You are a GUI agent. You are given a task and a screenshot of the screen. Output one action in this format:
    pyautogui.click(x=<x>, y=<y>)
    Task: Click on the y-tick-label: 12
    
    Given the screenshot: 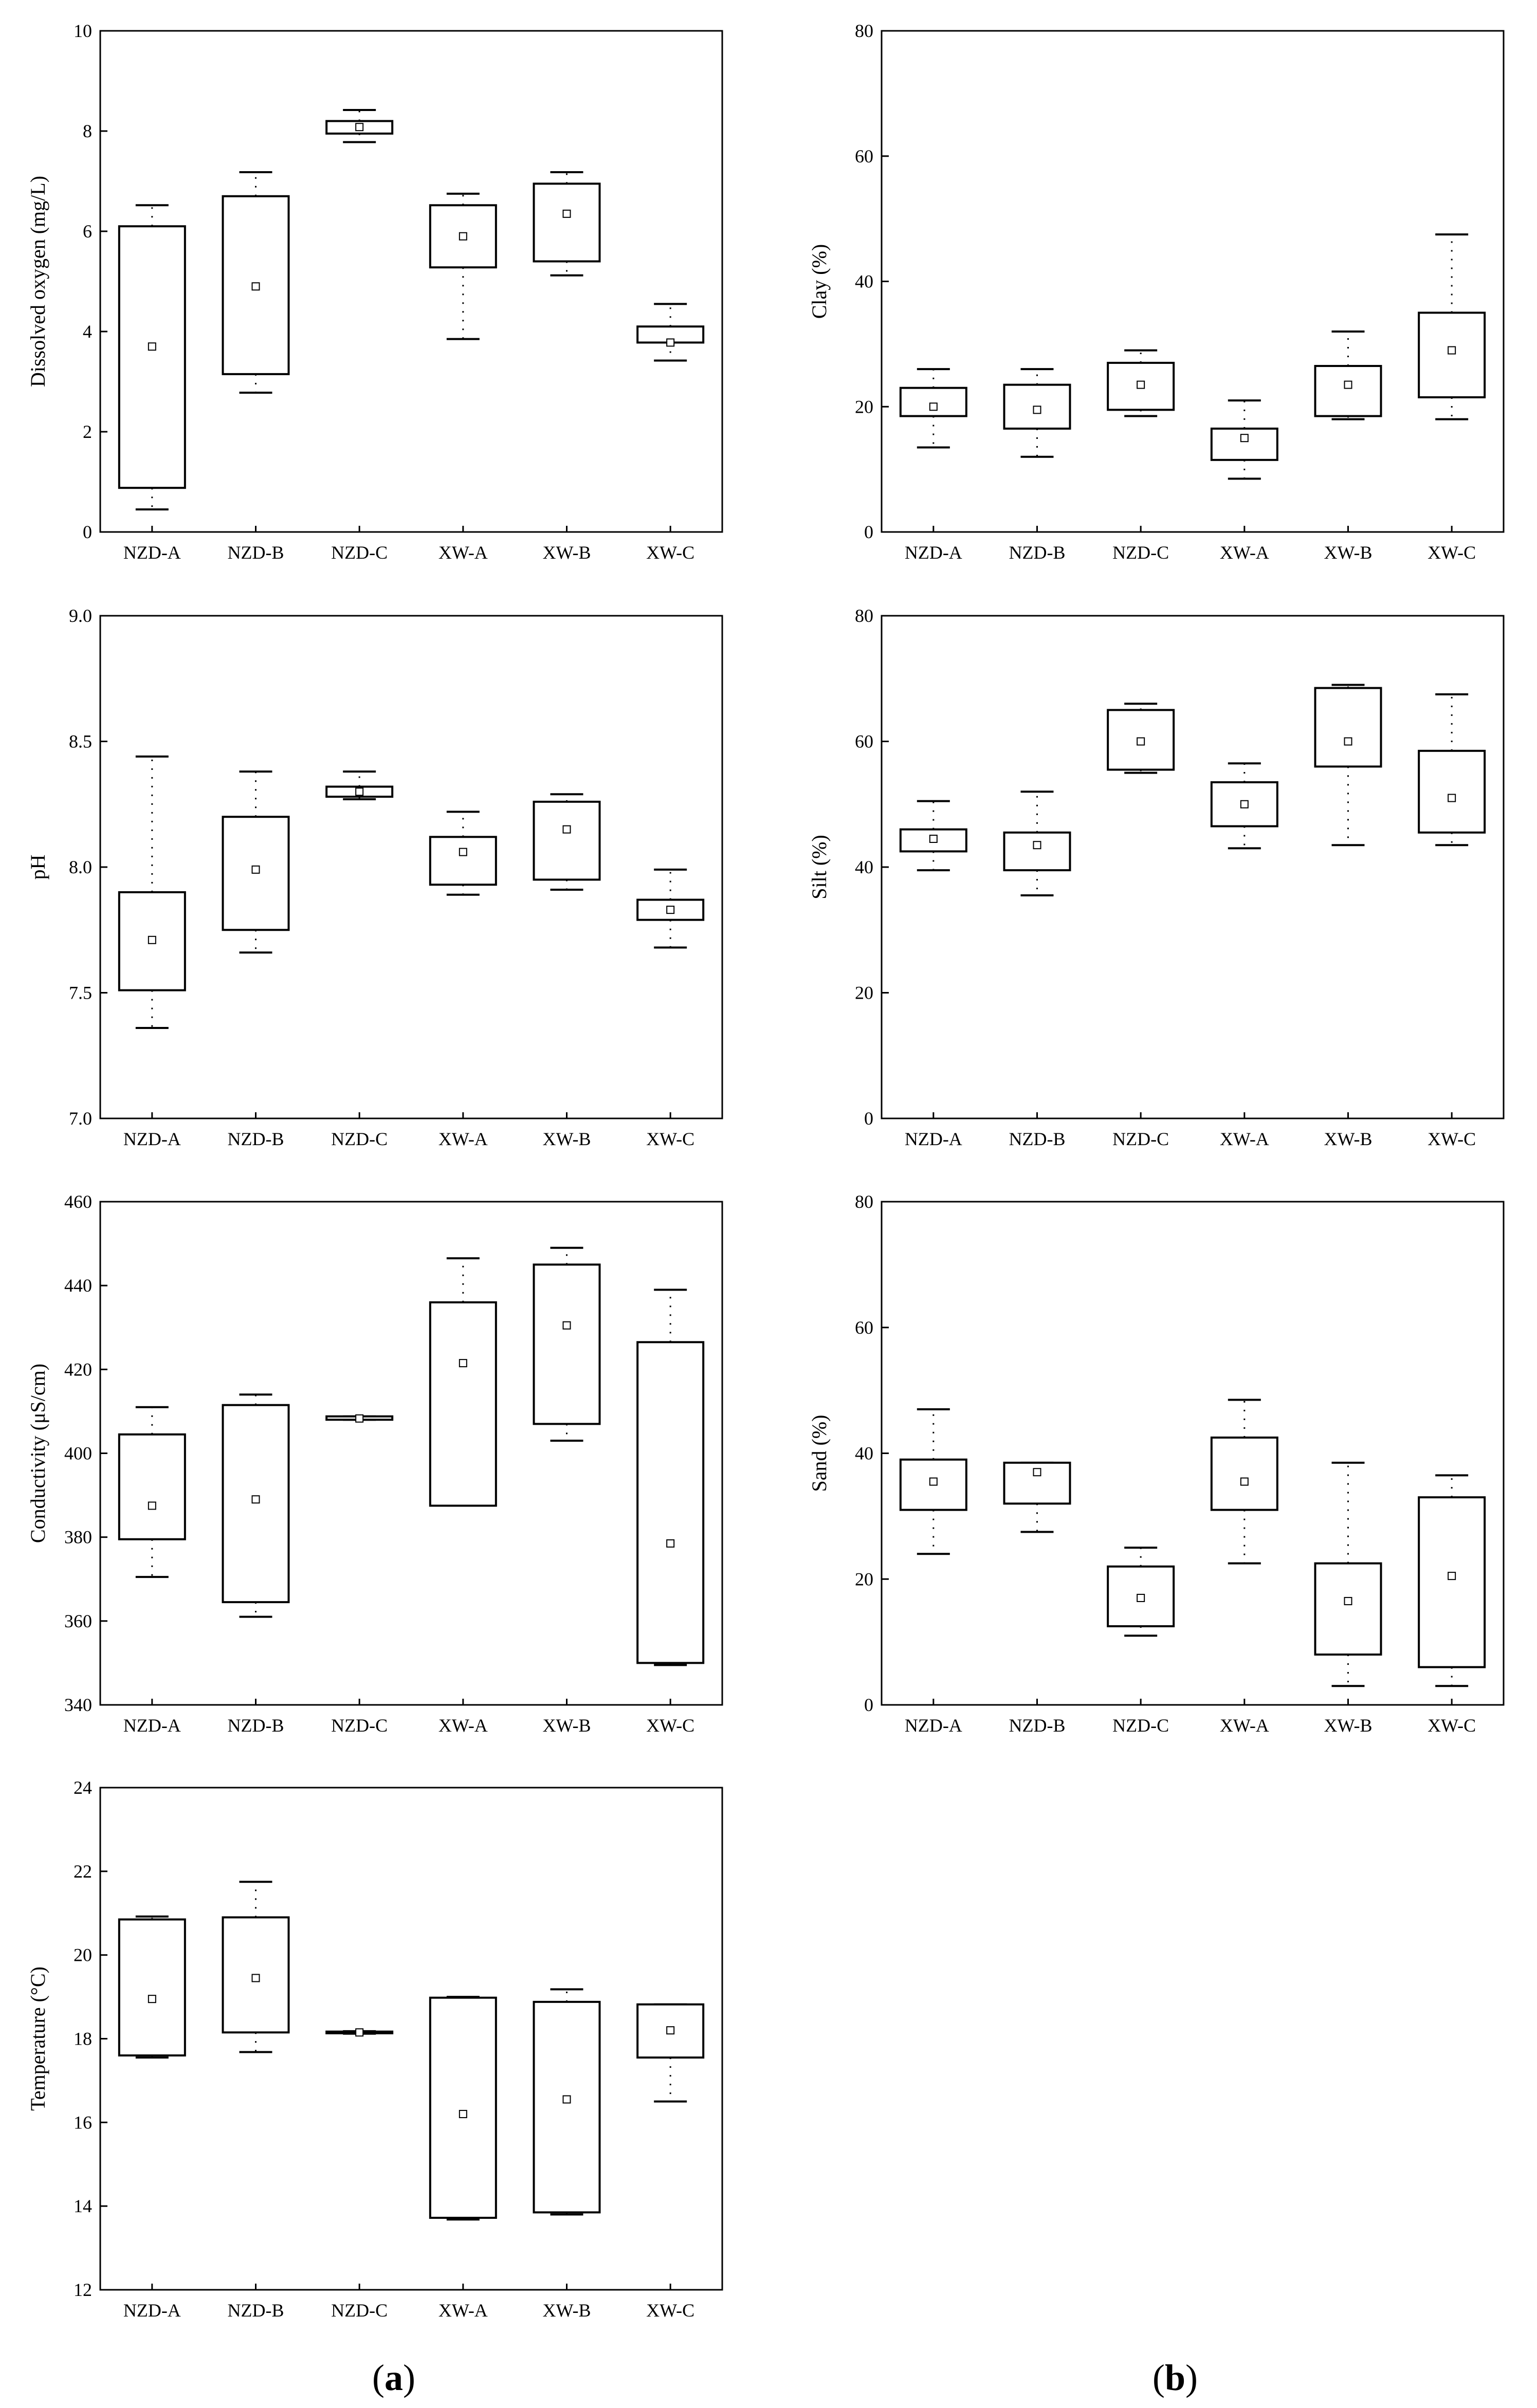 What is the action you would take?
    pyautogui.click(x=83, y=2290)
    